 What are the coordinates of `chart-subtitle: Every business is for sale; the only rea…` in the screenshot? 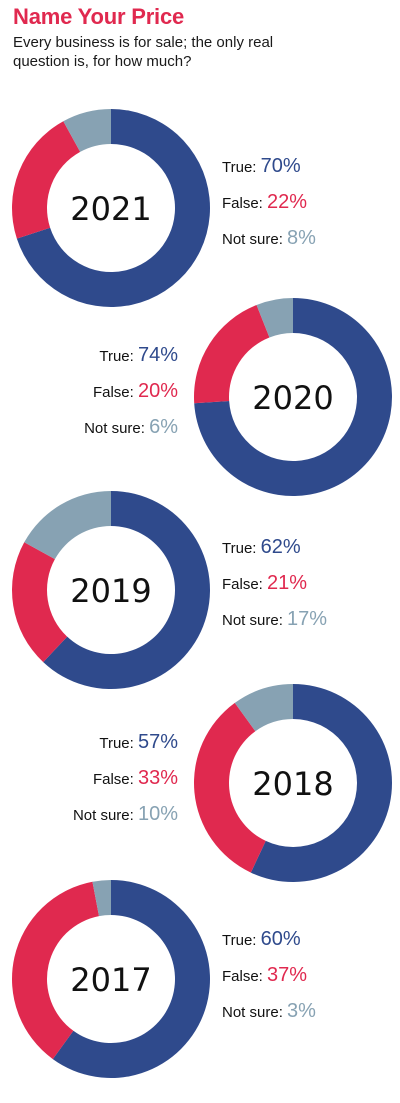 It's located at (143, 52).